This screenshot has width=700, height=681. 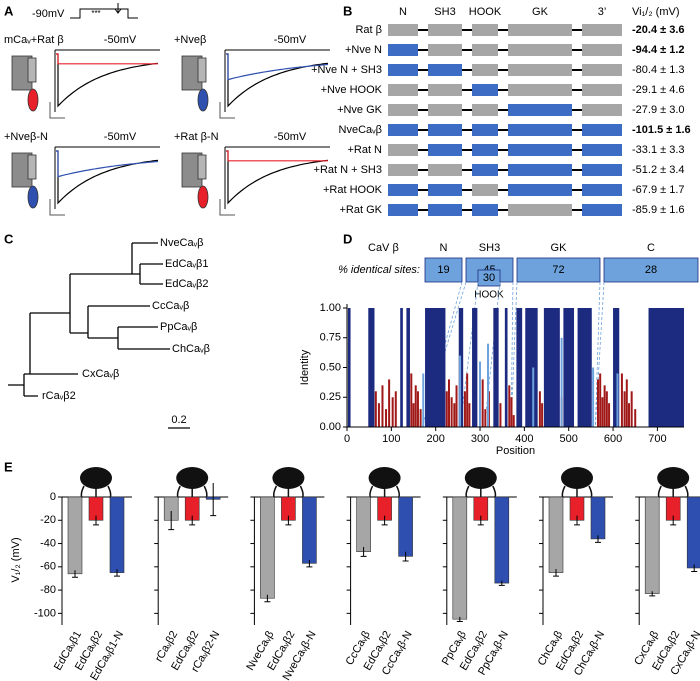 What do you see at coordinates (187, 264) in the screenshot?
I see `tree-leaf: EdCaᵥβ1` at bounding box center [187, 264].